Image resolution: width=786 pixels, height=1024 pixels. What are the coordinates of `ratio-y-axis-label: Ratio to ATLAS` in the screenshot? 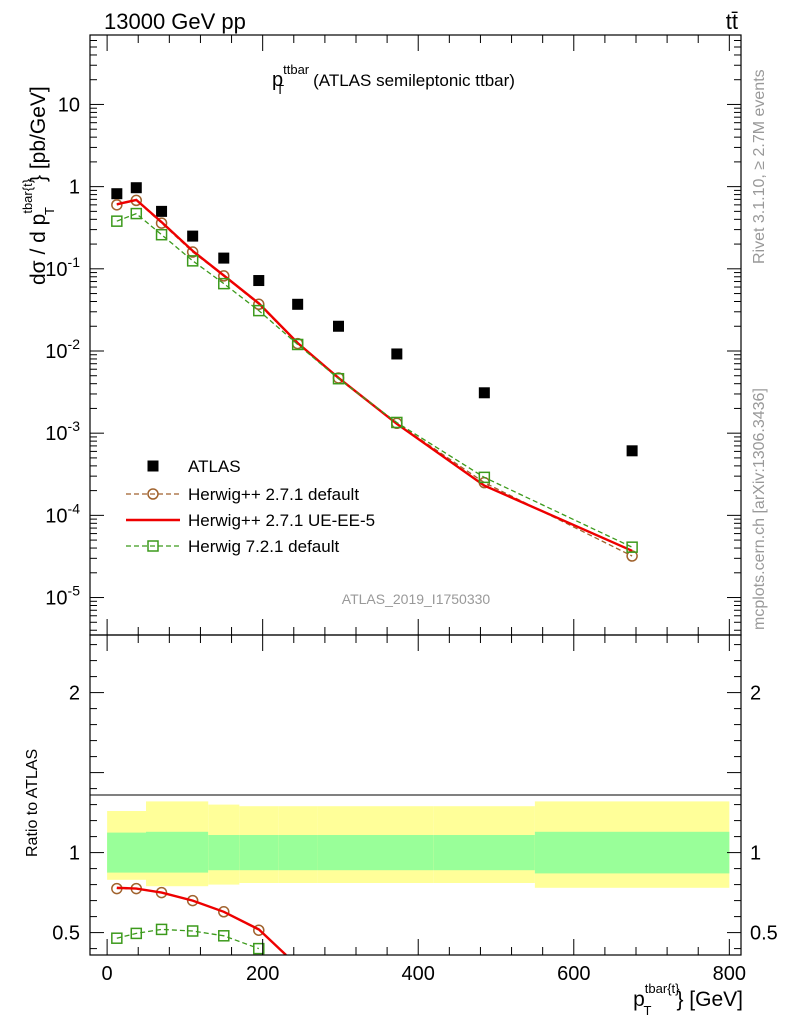 It's located at (32, 803).